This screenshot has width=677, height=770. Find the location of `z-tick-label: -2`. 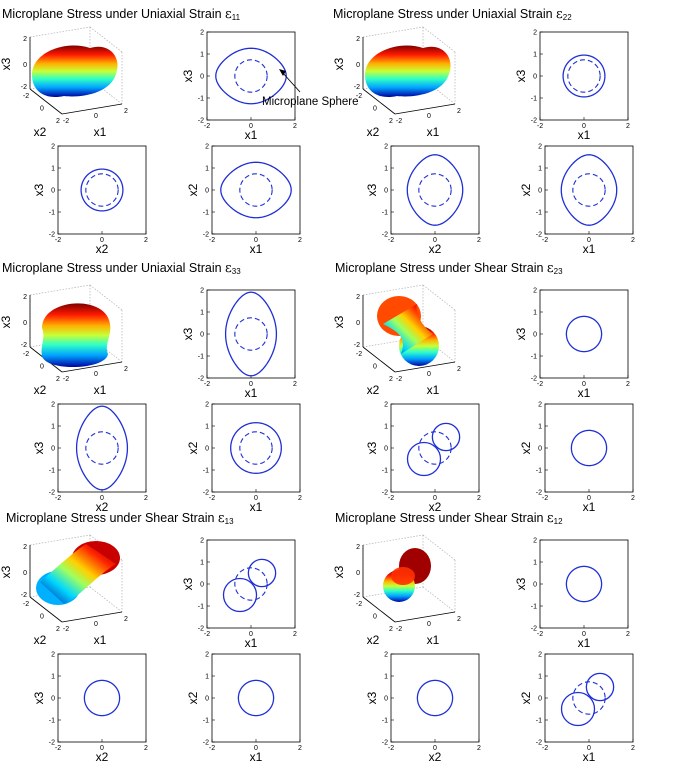

z-tick-label: -2 is located at coordinates (24, 595).